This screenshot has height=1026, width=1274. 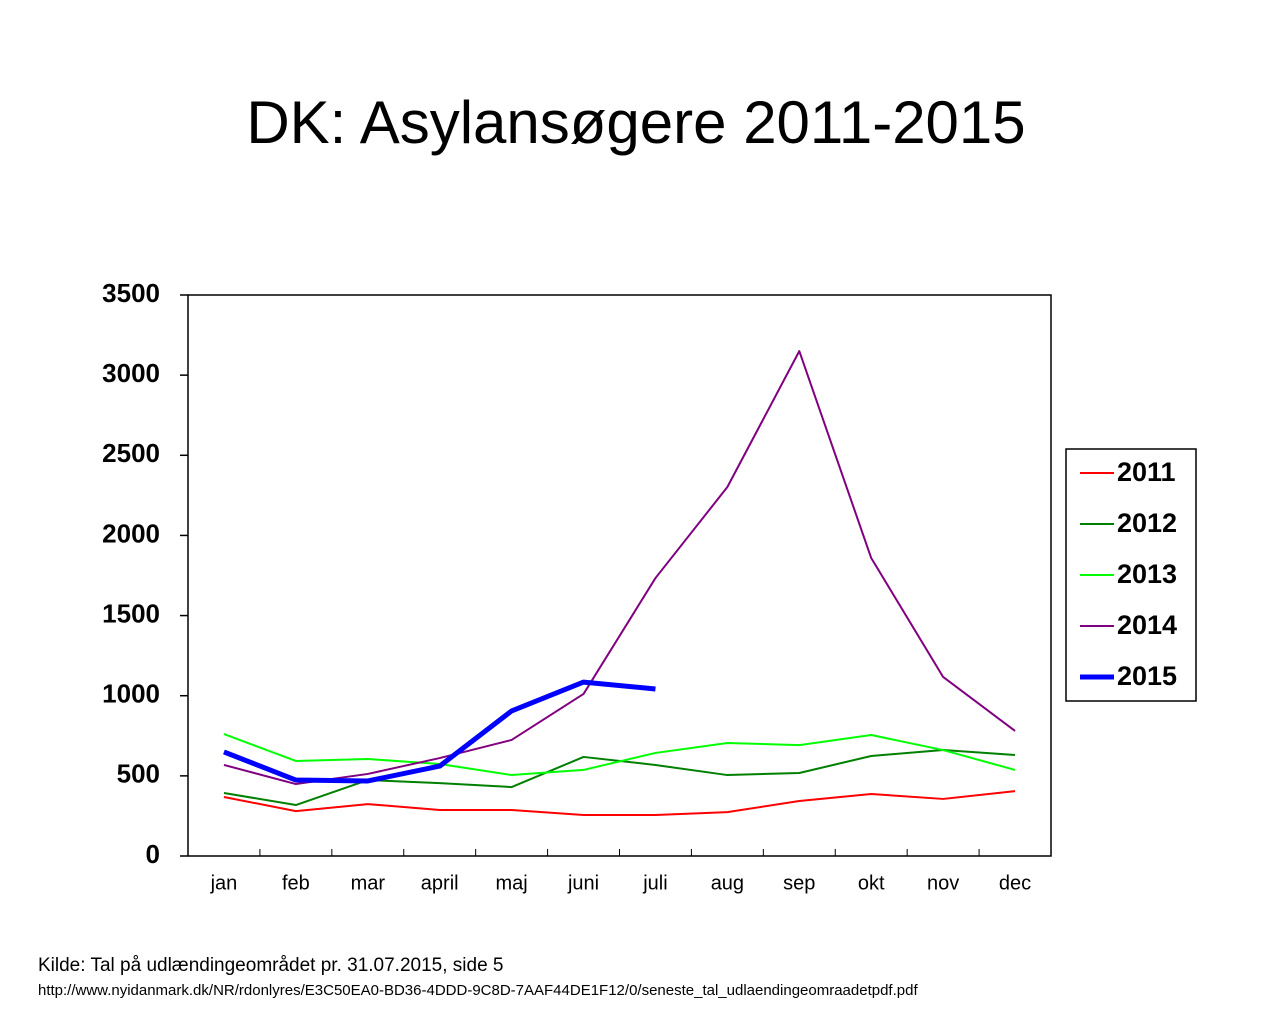 What do you see at coordinates (440, 883) in the screenshot?
I see `x-tick-label: april` at bounding box center [440, 883].